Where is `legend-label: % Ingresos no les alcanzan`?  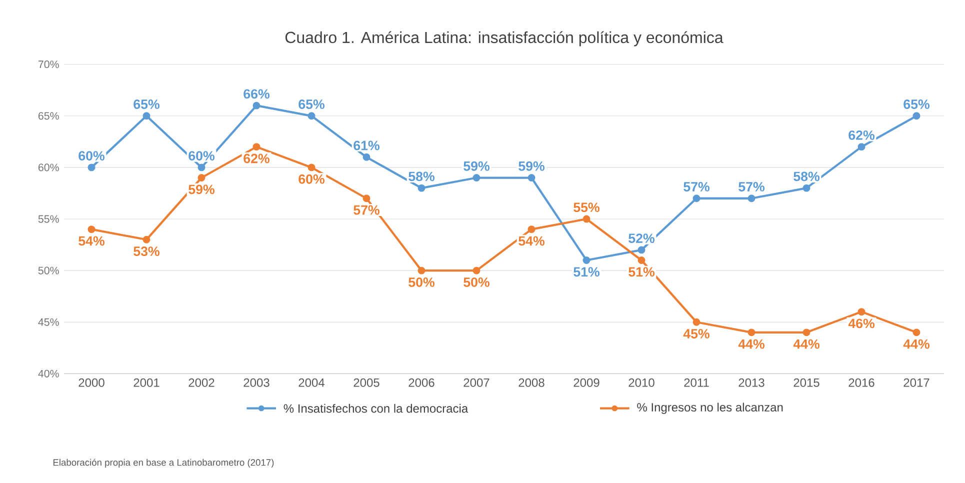 legend-label: % Ingresos no les alcanzan is located at coordinates (710, 408).